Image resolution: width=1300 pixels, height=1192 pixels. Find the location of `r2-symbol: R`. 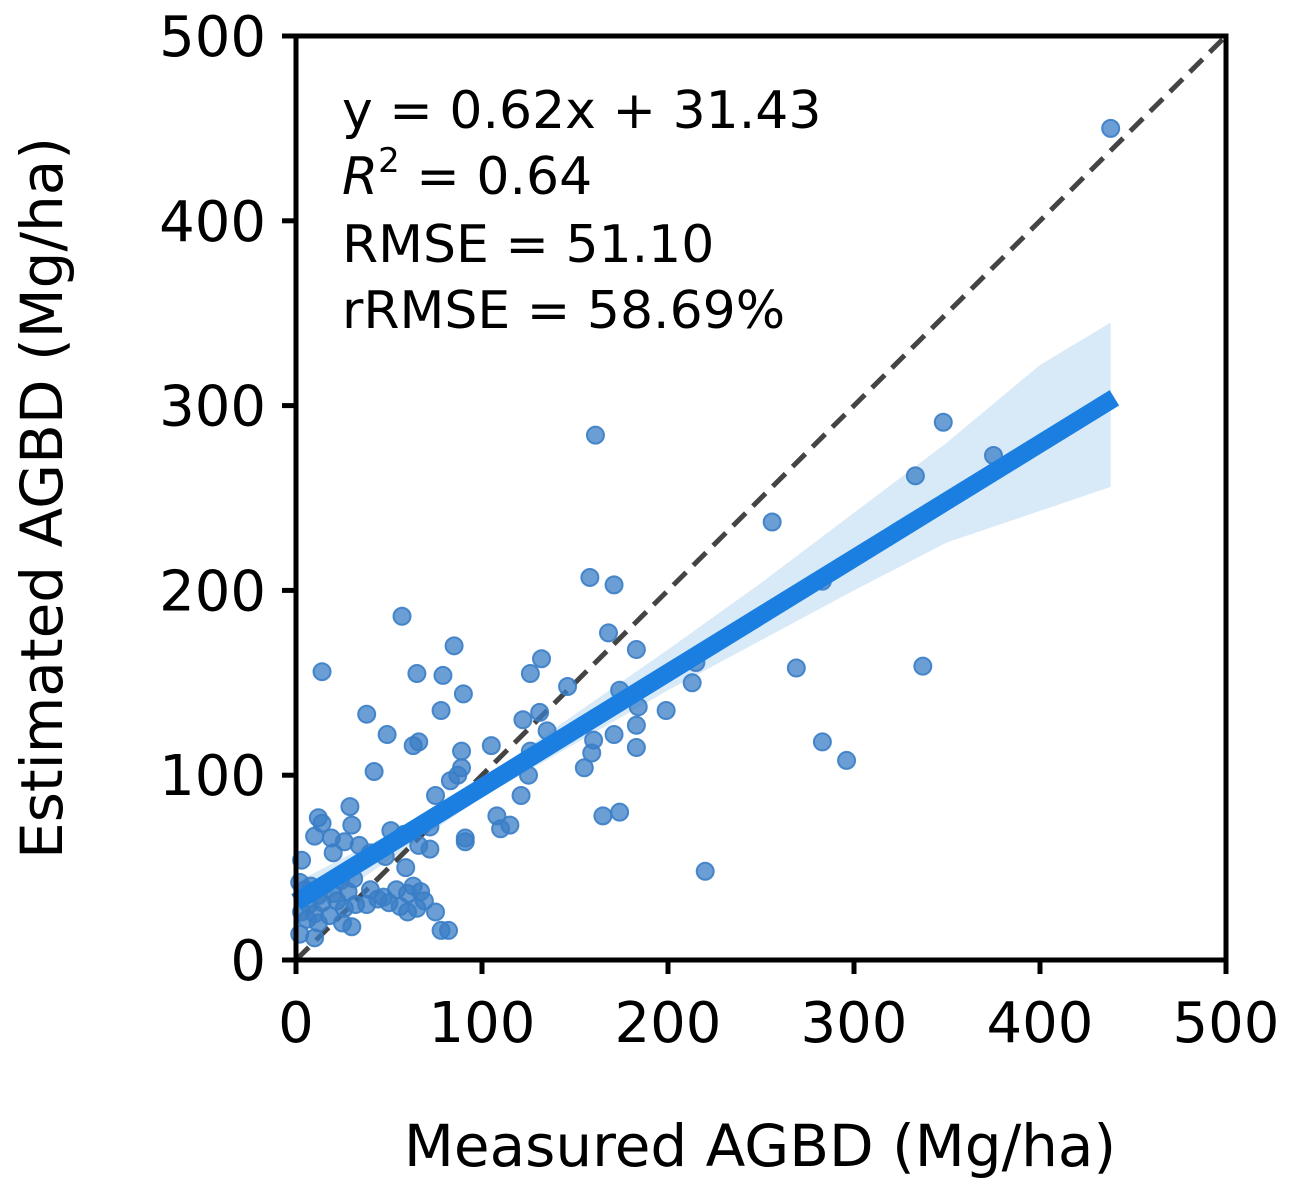

r2-symbol: R is located at coordinates (360, 177).